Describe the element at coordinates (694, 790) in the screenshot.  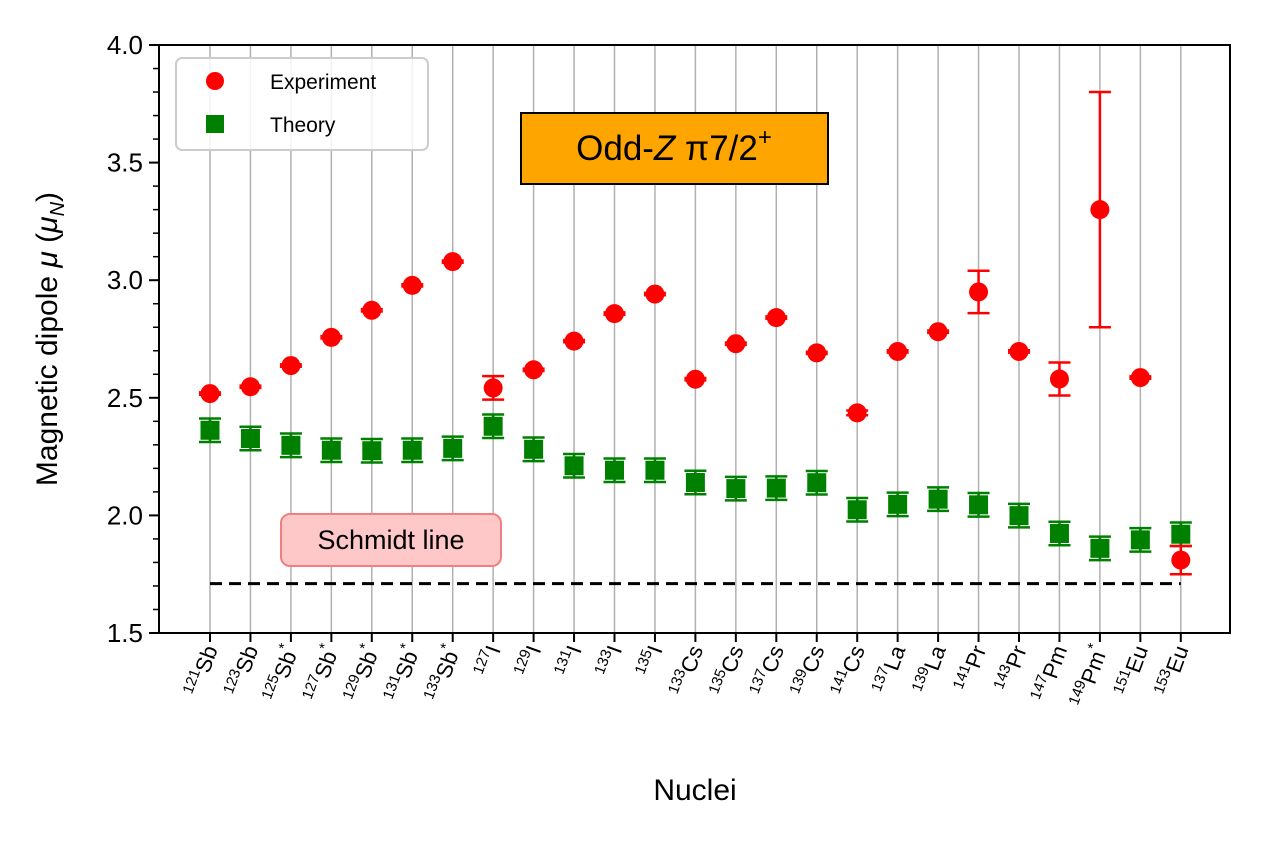
I see `x-axis-title: Nuclei` at that location.